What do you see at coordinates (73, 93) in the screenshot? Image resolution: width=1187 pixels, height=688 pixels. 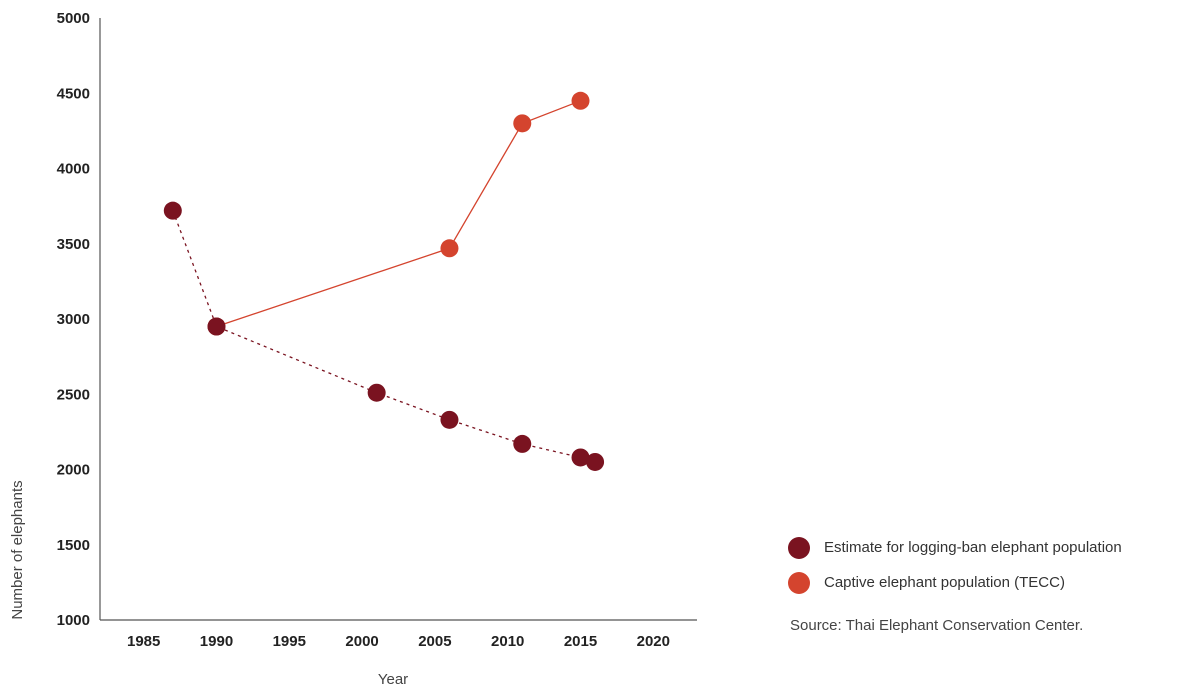 I see `y-tick-label: 4500` at bounding box center [73, 93].